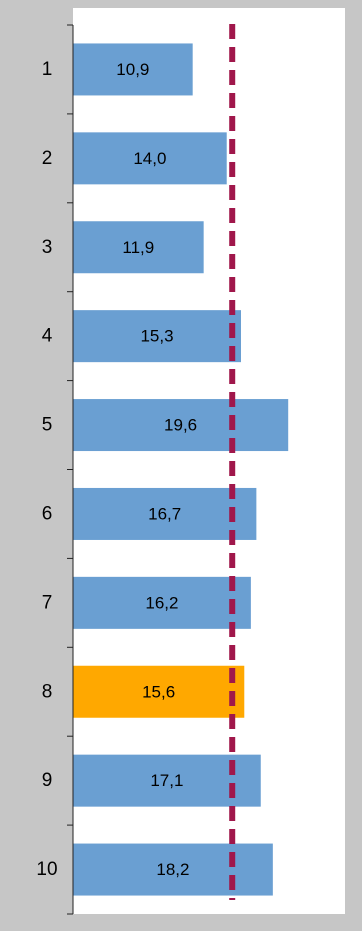  I want to click on category-label: 9, so click(47, 780).